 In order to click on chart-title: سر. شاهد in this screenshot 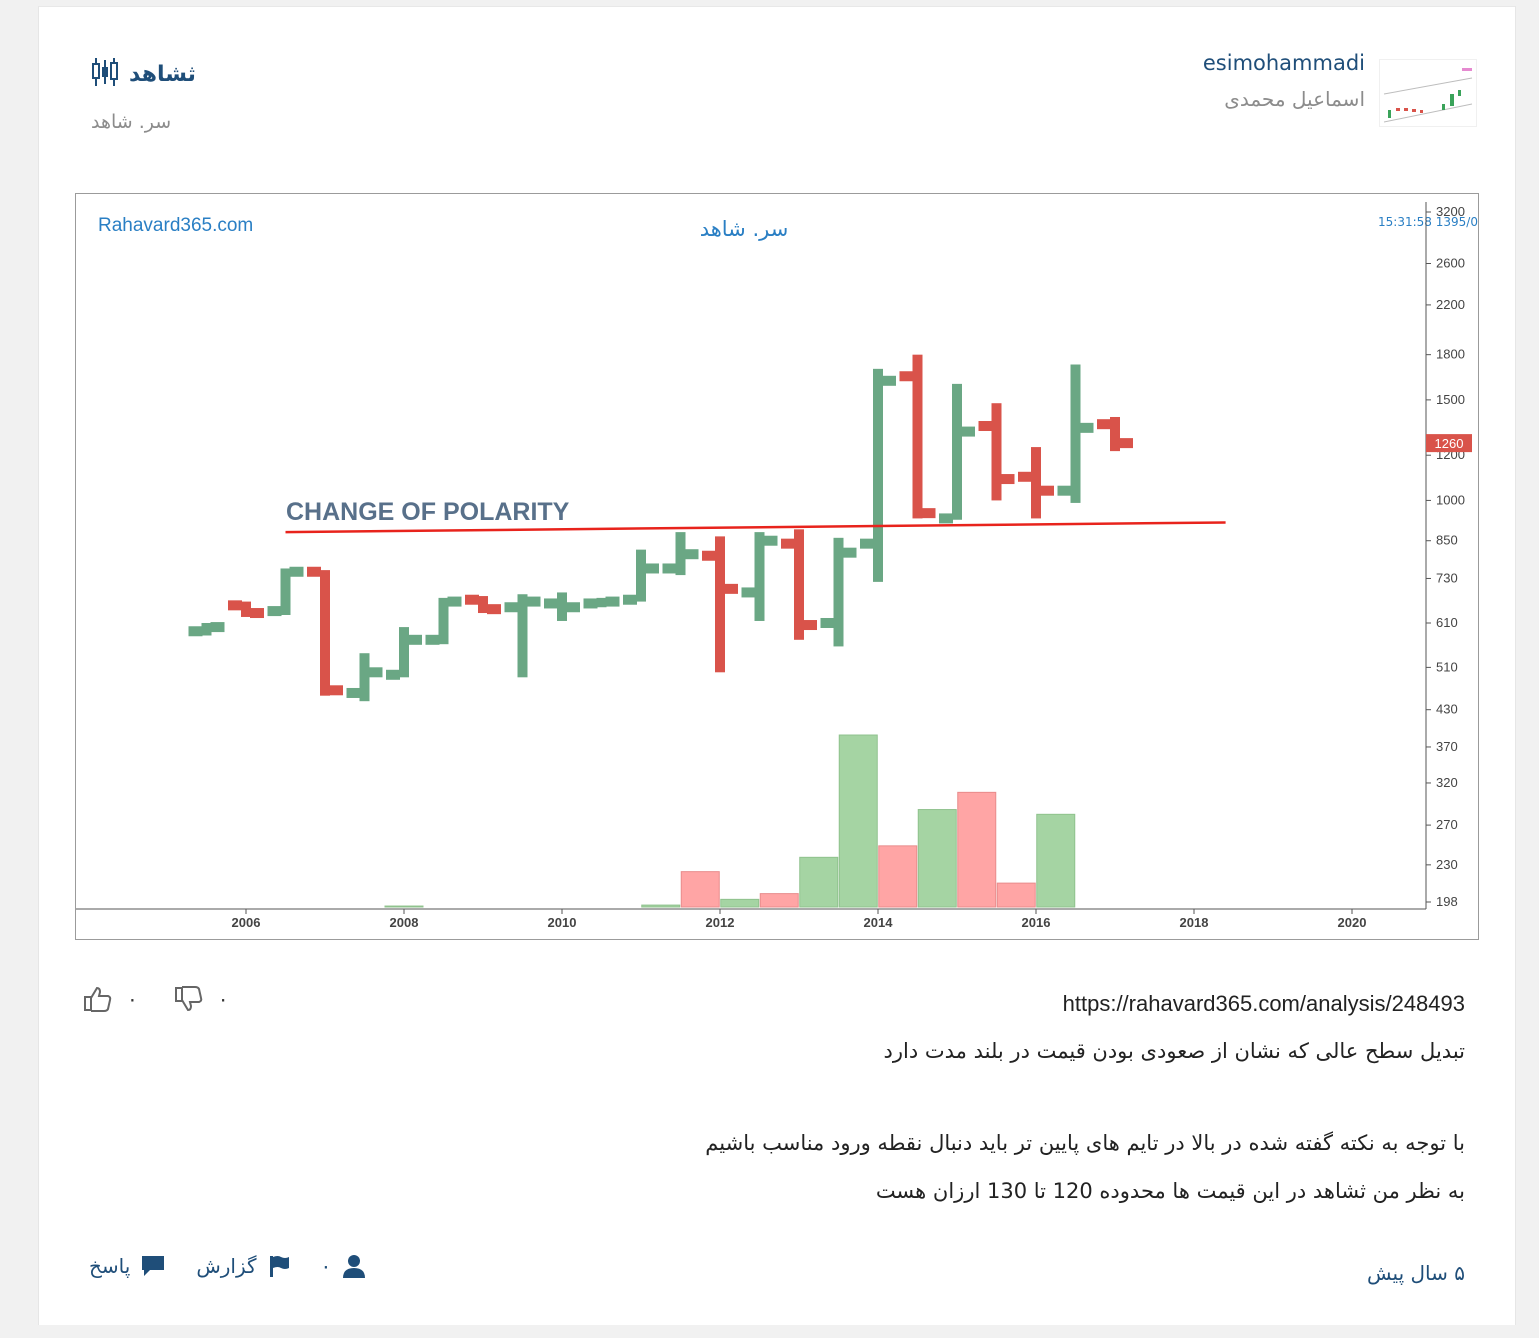, I will do `click(744, 229)`.